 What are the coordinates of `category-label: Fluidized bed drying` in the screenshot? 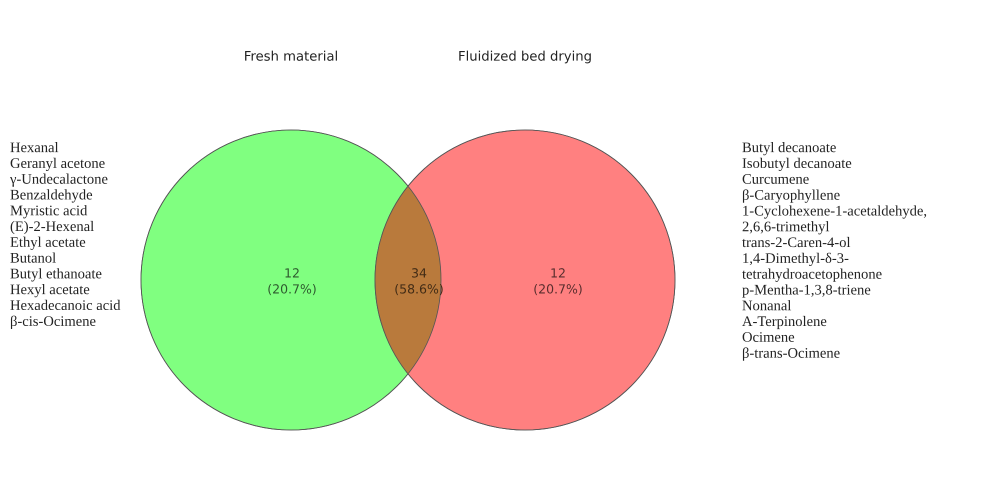 It's located at (525, 57).